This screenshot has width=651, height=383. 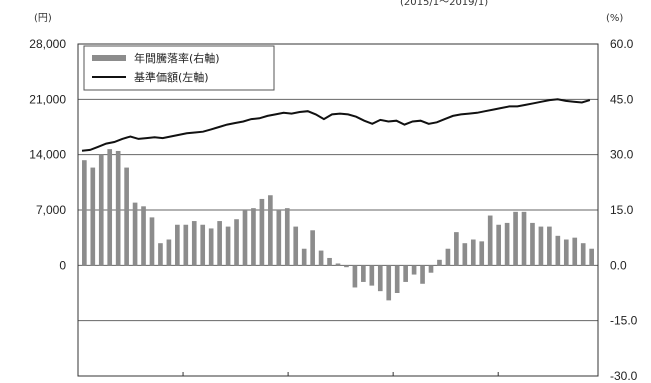 I want to click on left-axis-ticks: 28,000 21,000 14,000 7,000 0, so click(x=47, y=154).